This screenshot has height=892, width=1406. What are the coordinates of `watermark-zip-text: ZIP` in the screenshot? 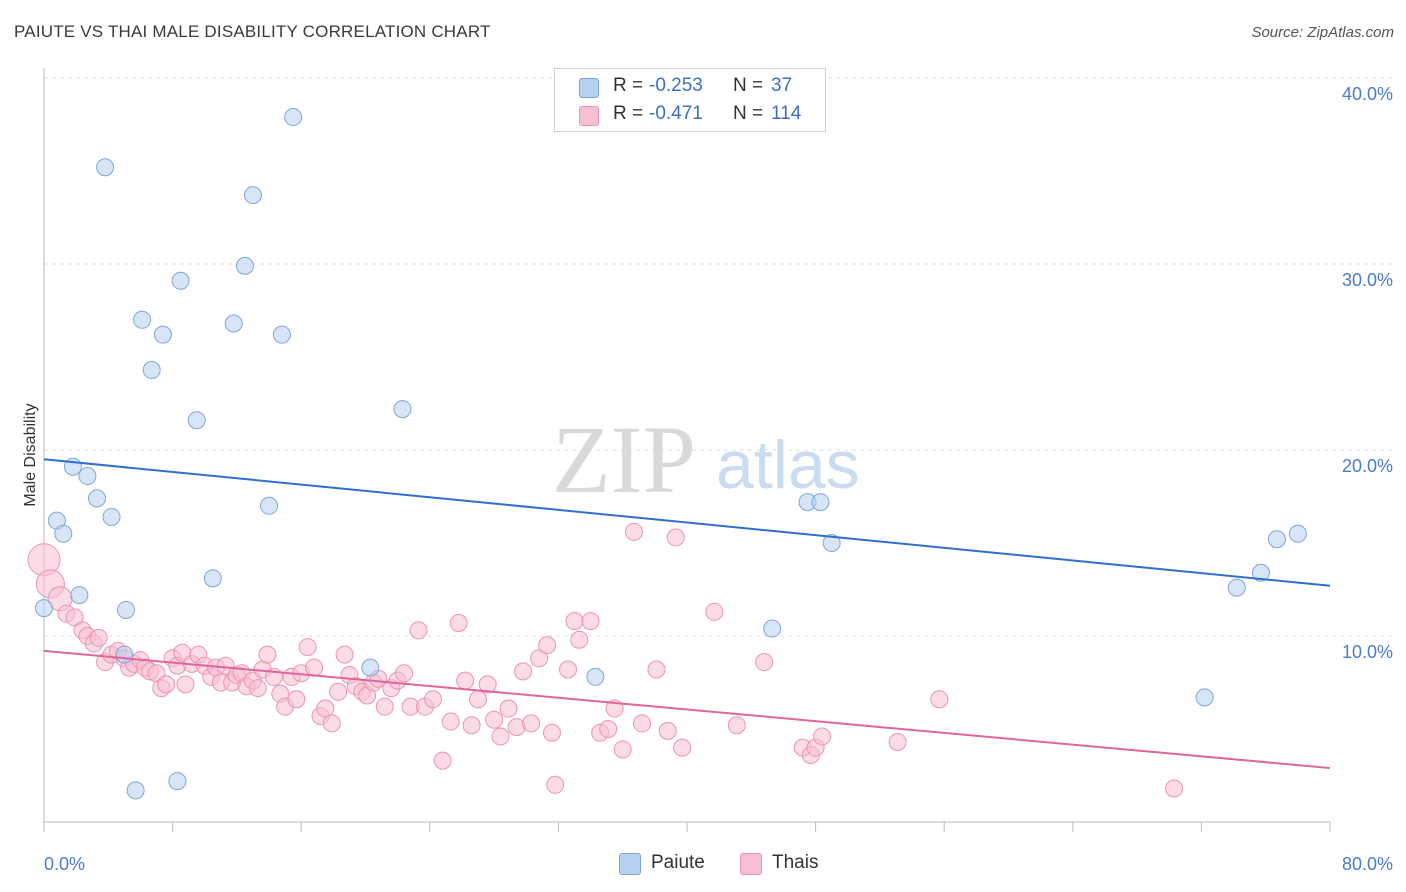 It's located at (624, 459).